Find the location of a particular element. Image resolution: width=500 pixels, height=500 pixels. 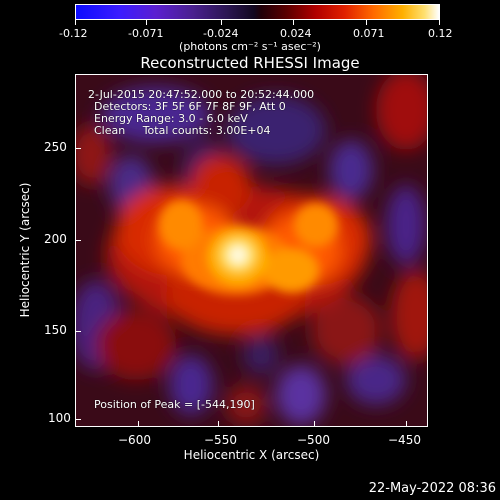

y-tick-label: 200 is located at coordinates (55, 239).